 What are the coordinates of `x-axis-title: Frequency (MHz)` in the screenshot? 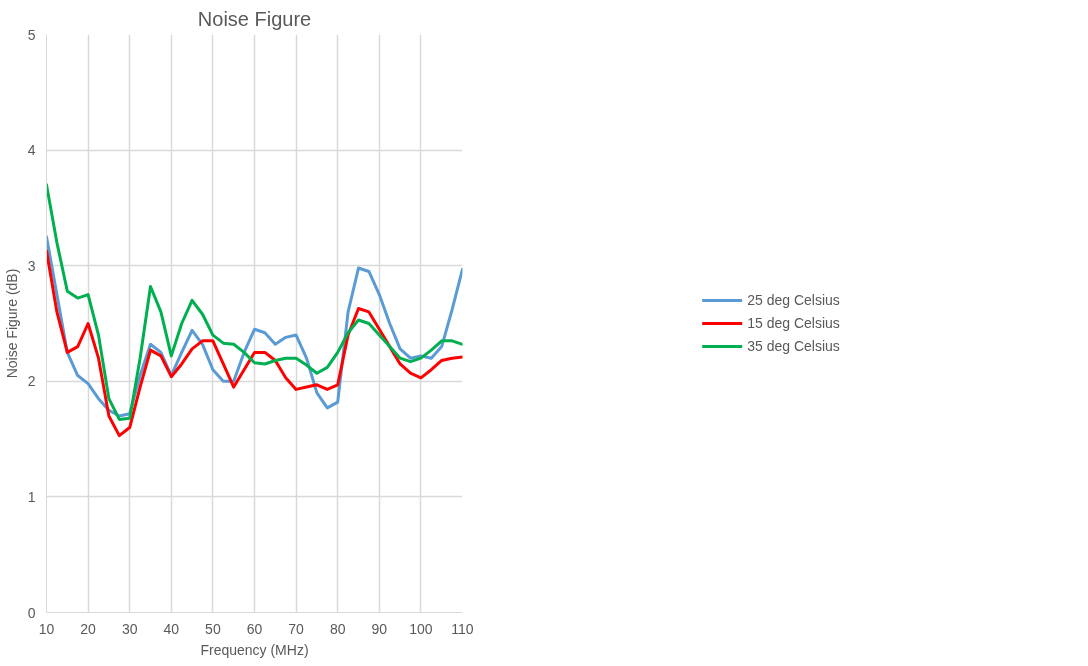 It's located at (254, 649).